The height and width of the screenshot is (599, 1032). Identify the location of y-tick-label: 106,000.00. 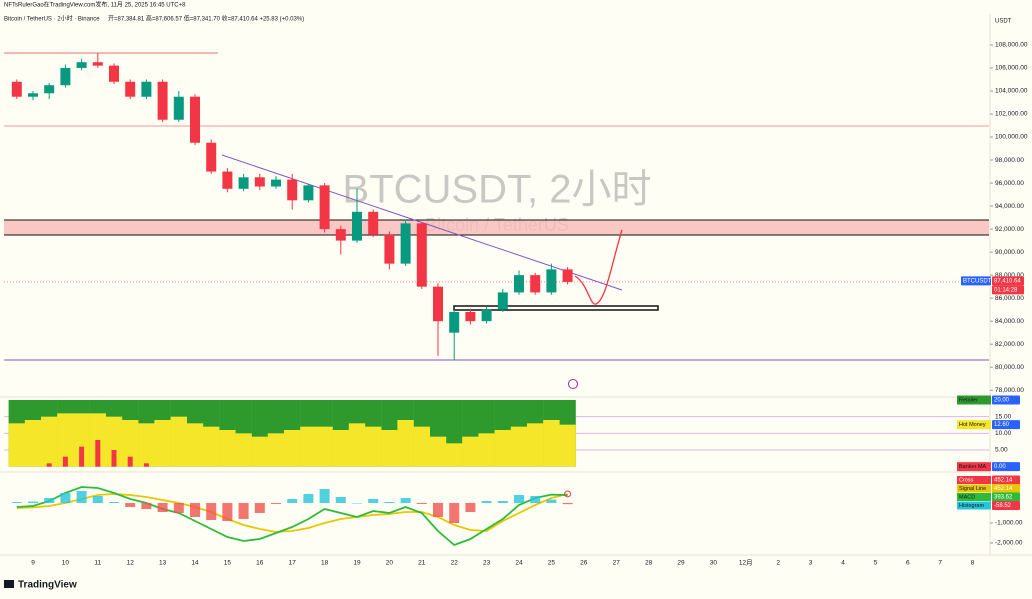
(1011, 68).